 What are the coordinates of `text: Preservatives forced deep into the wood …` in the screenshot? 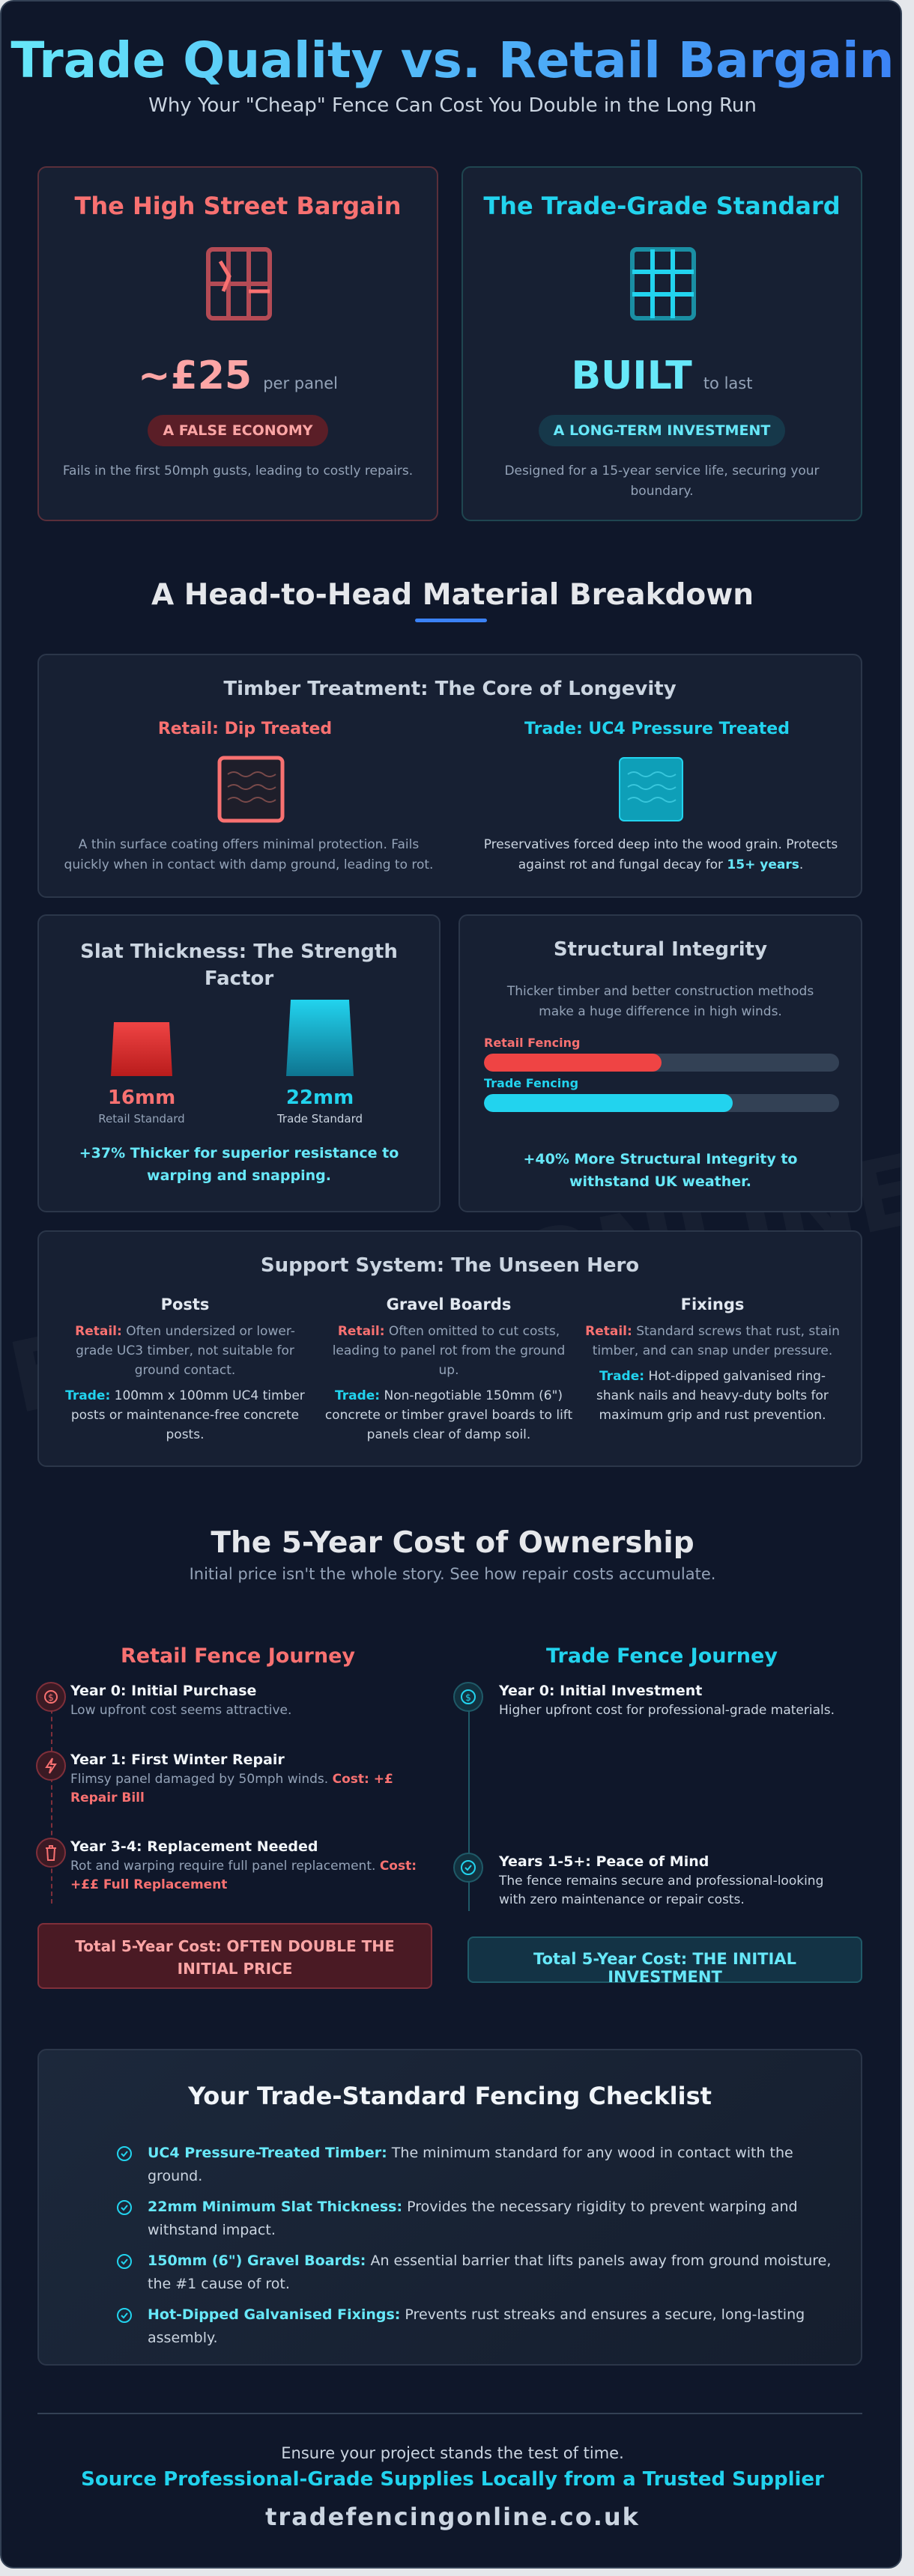 It's located at (660, 854).